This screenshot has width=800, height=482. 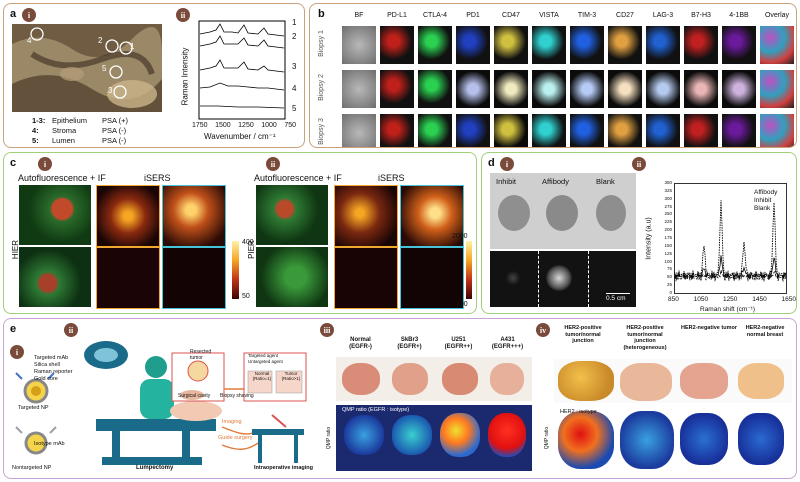 What do you see at coordinates (549, 15) in the screenshot?
I see `marker-header: VISTA` at bounding box center [549, 15].